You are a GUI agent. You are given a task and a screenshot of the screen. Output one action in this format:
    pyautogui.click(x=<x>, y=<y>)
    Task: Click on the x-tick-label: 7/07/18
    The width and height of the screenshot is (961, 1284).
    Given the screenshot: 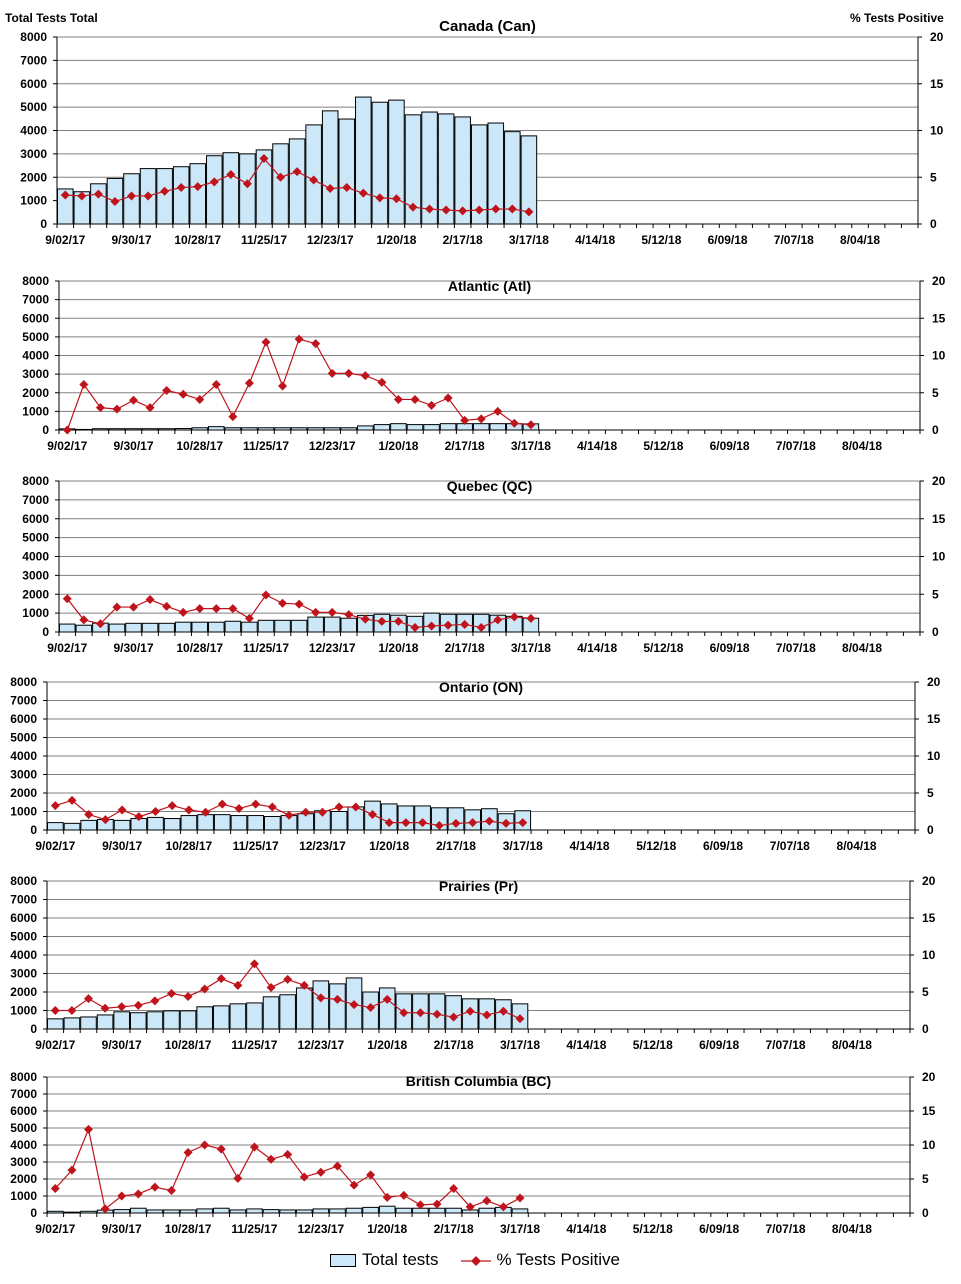 What is the action you would take?
    pyautogui.click(x=786, y=1229)
    